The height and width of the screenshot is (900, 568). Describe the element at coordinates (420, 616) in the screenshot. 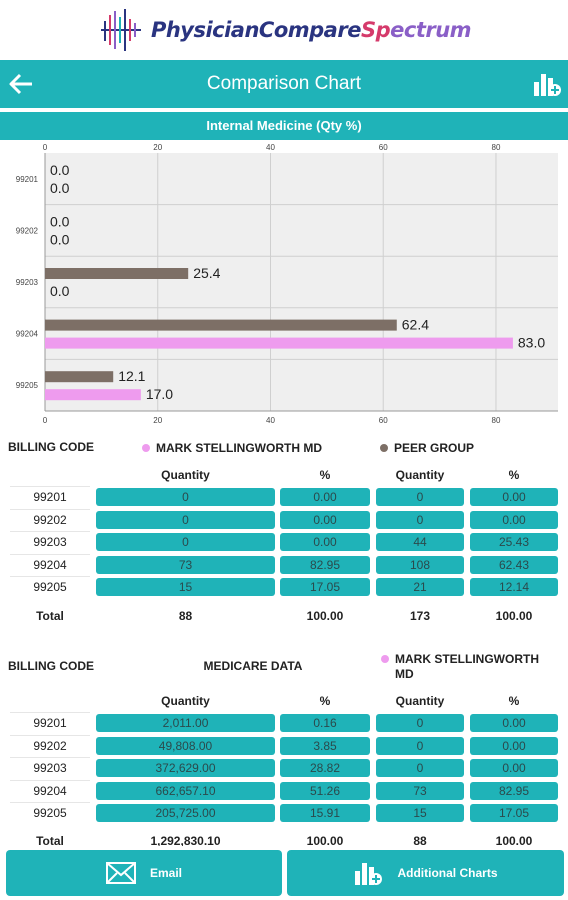

I see `total-value: 173` at that location.